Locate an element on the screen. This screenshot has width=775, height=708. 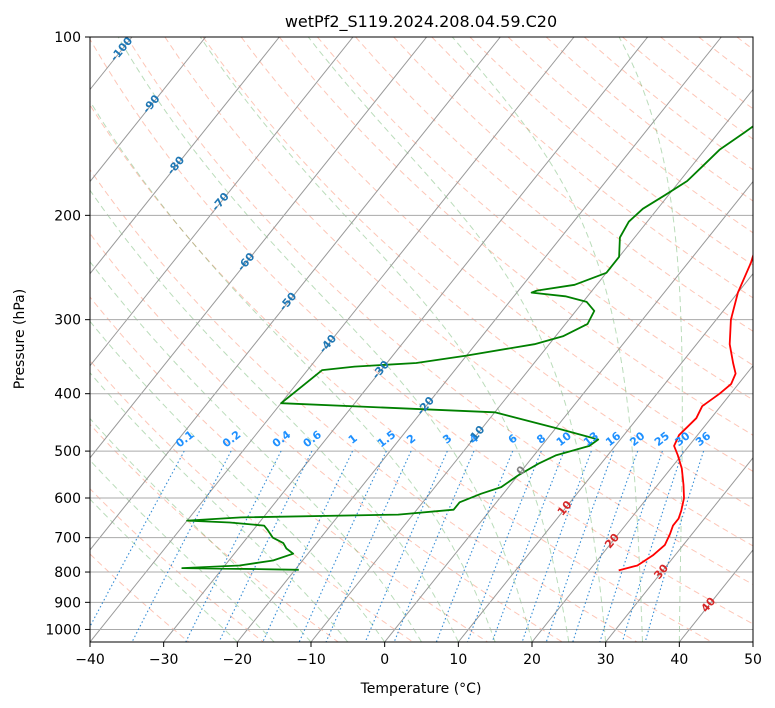
temperature-line is located at coordinates (685, 412).